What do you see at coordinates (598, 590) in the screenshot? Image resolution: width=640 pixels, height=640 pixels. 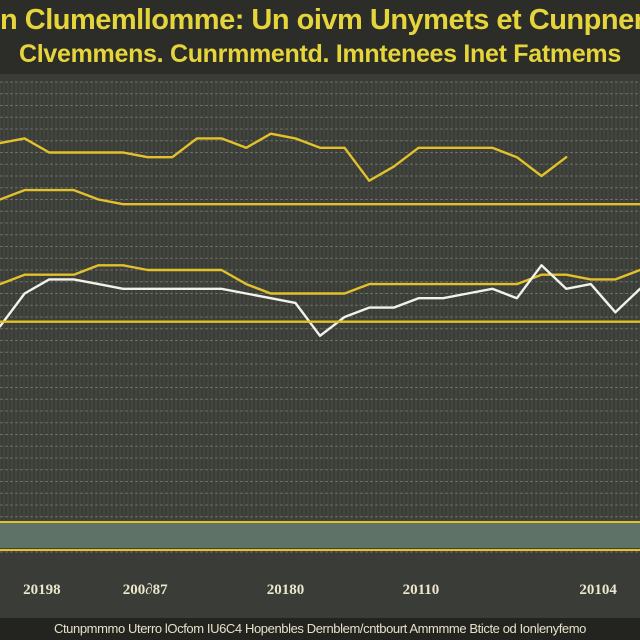 I see `x-tick-label: 20104` at bounding box center [598, 590].